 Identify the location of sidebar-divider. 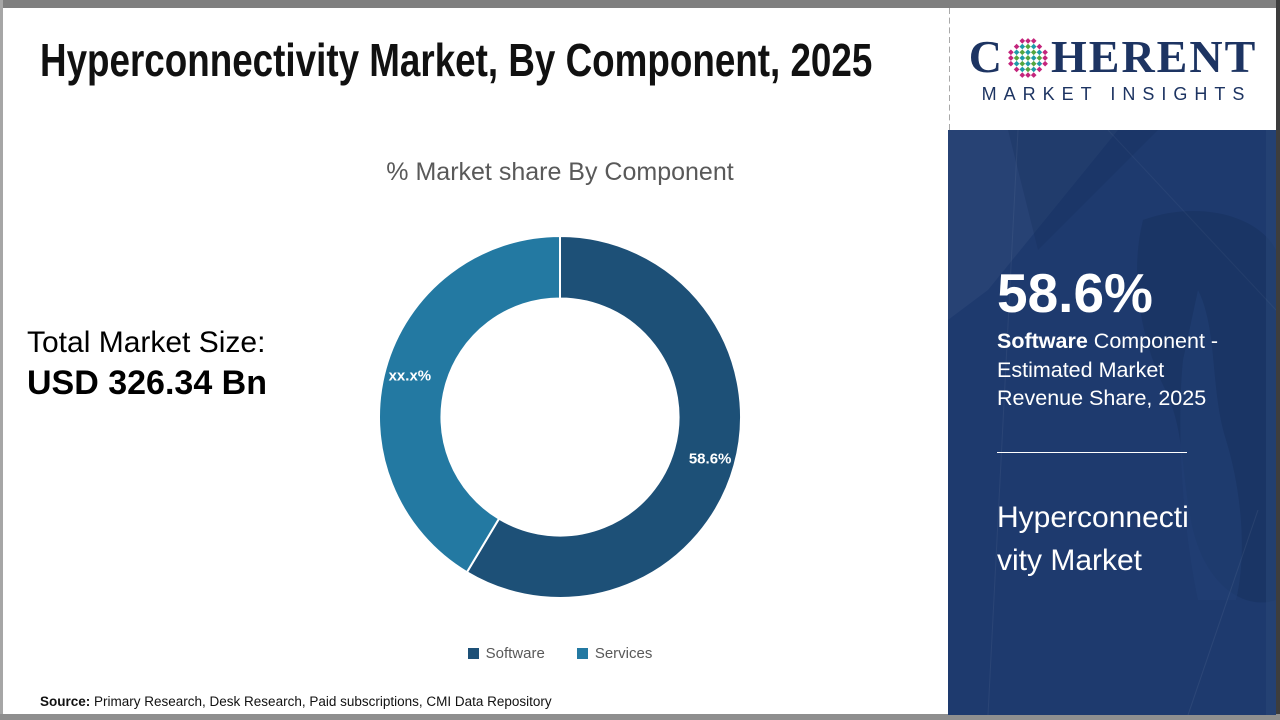
(1092, 452).